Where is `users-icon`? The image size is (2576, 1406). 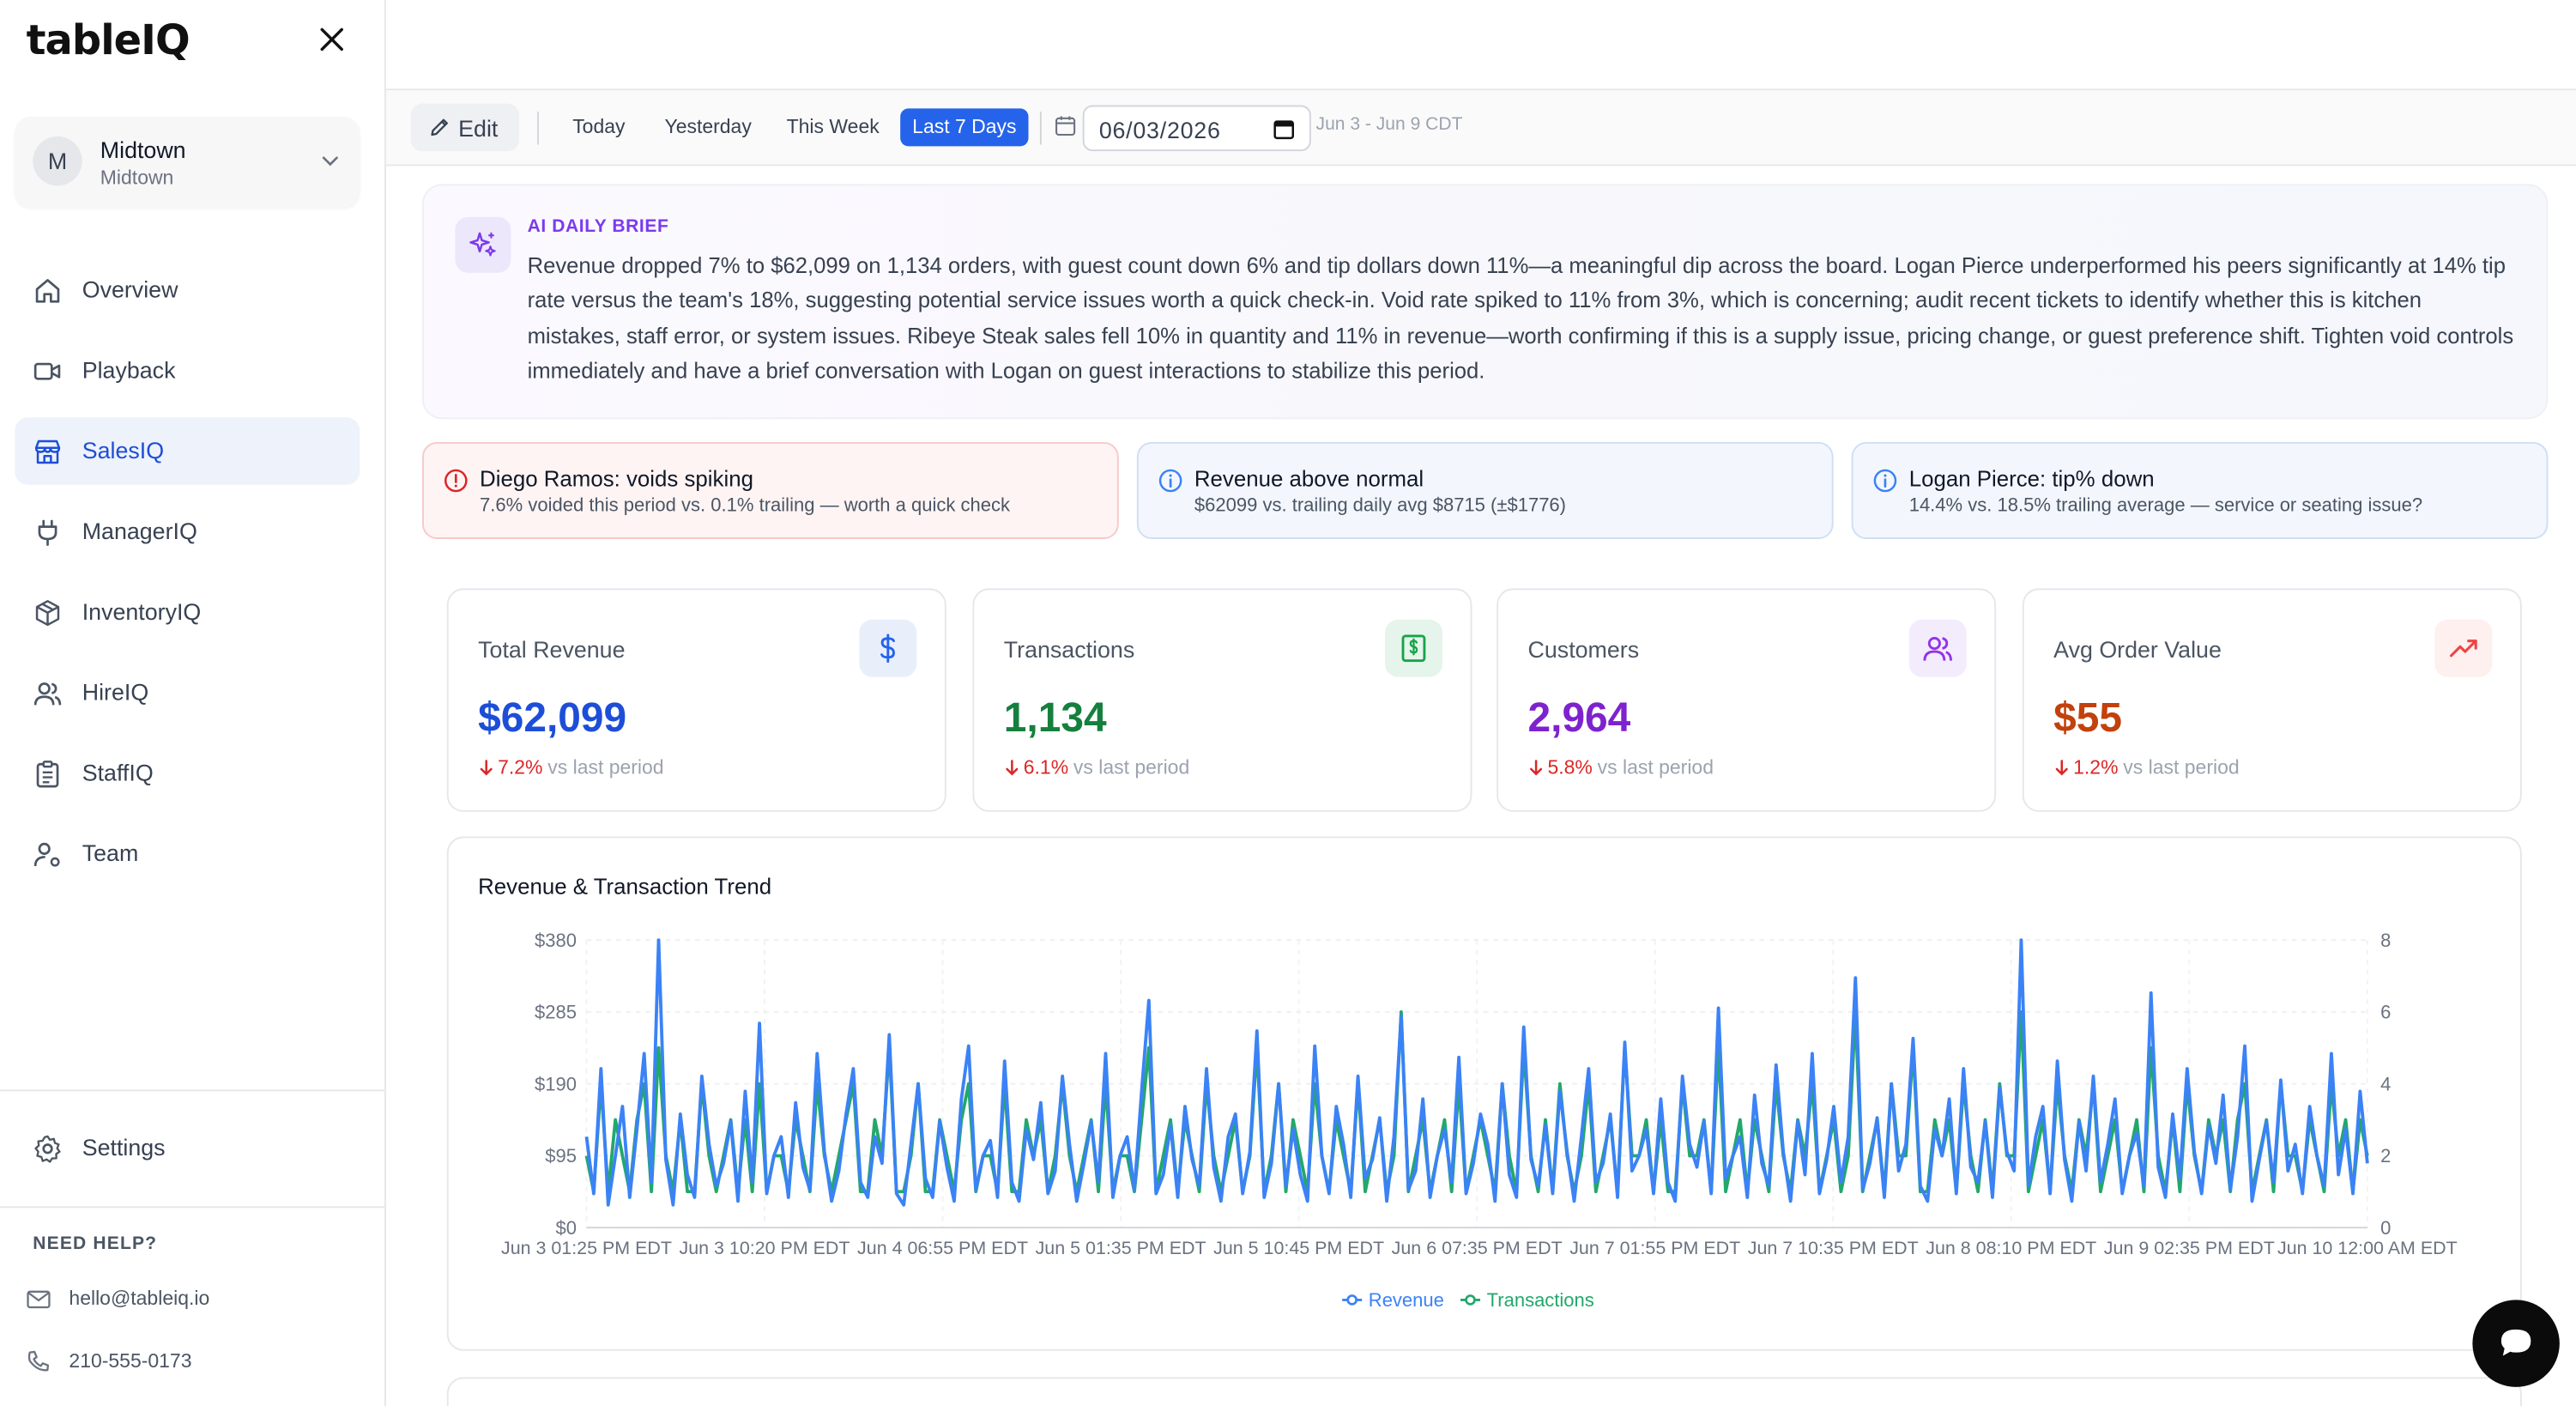 users-icon is located at coordinates (47, 694).